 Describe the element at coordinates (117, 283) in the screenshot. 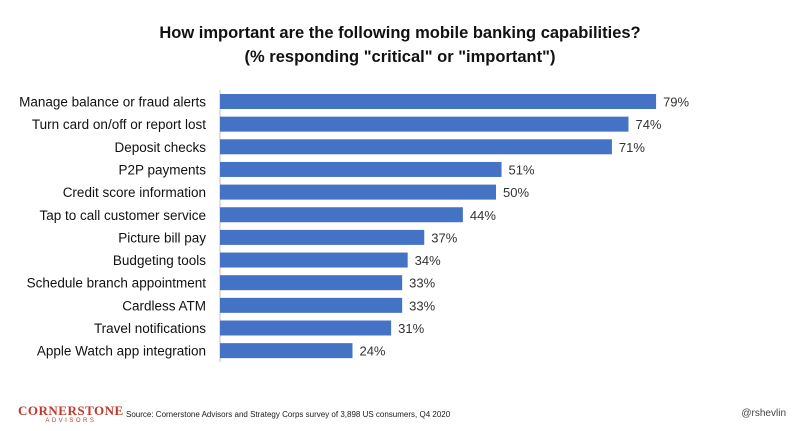

I see `category-label: Schedule branch appointment` at that location.